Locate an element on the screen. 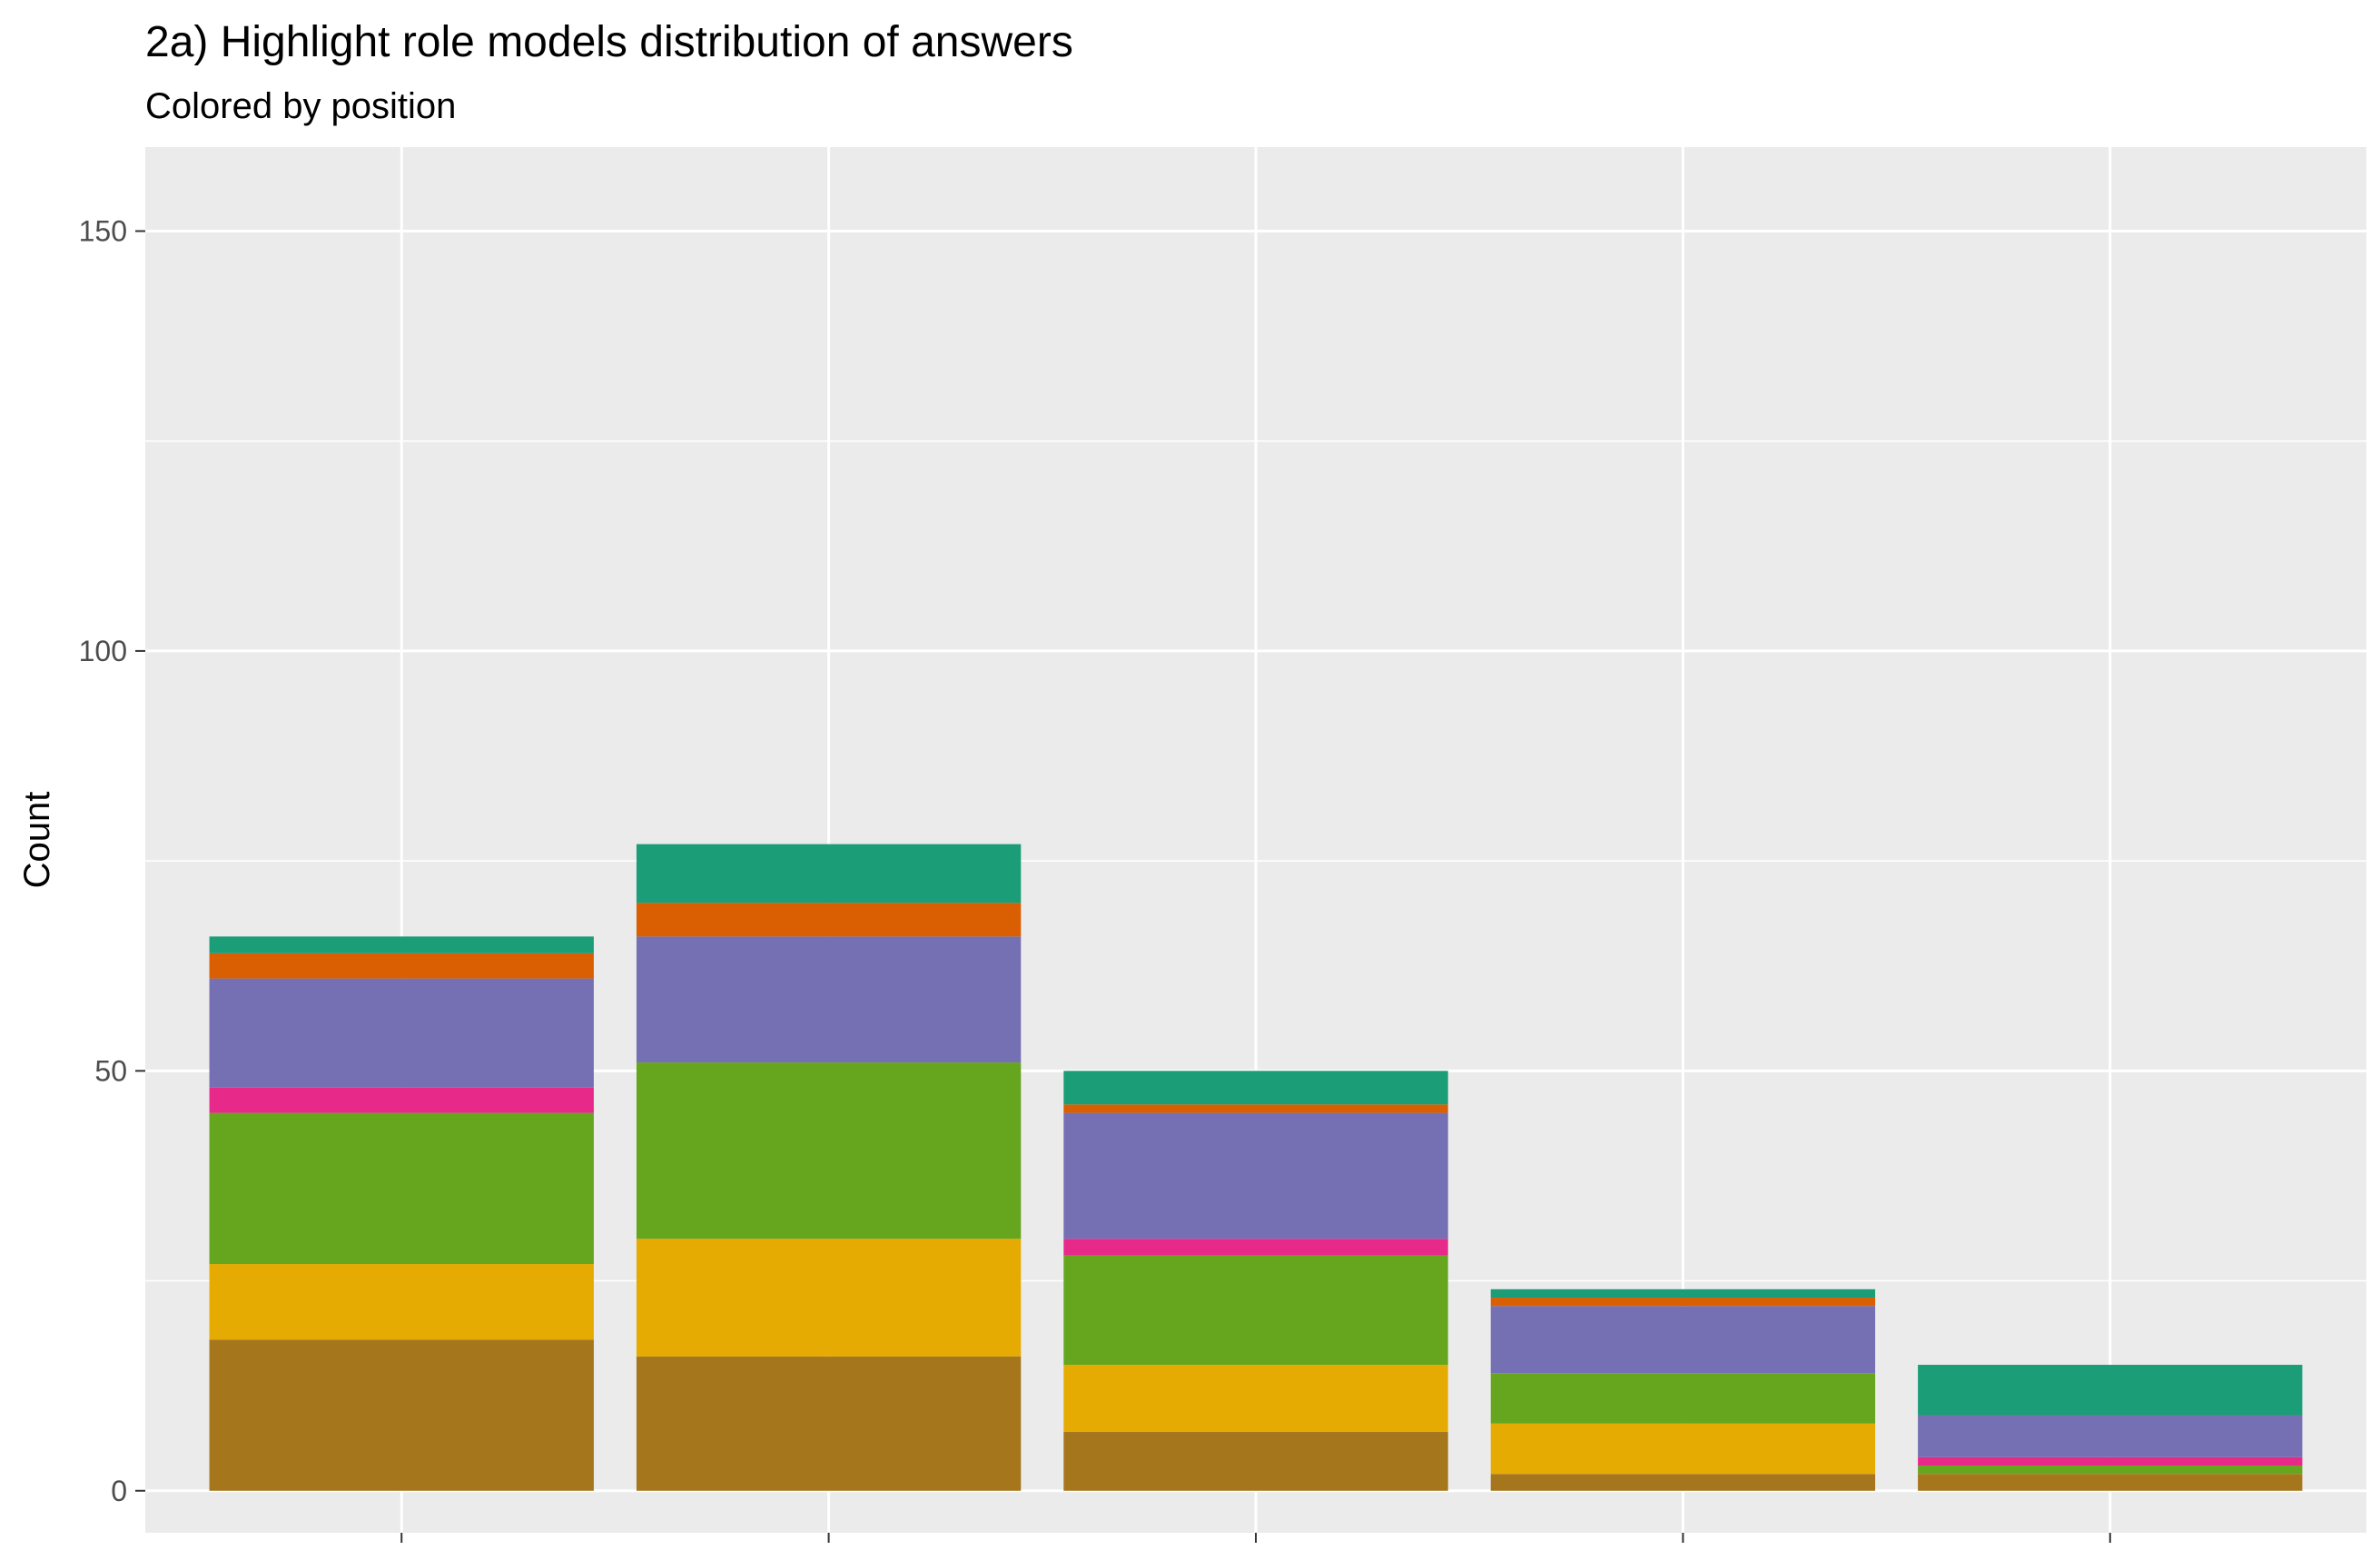 The width and height of the screenshot is (2380, 1560). y-axis-label: Count is located at coordinates (37, 841).